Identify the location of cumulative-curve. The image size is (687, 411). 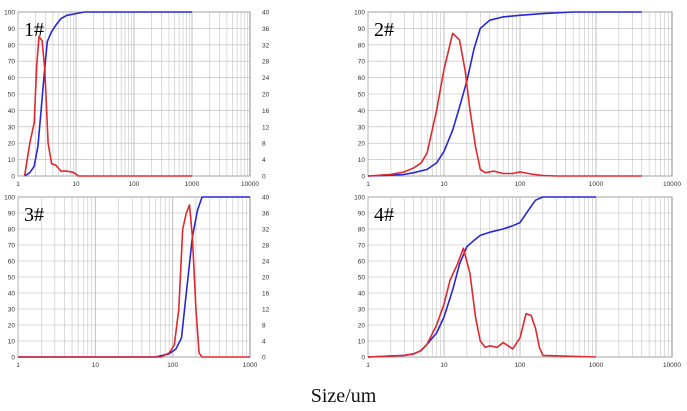
(108, 94).